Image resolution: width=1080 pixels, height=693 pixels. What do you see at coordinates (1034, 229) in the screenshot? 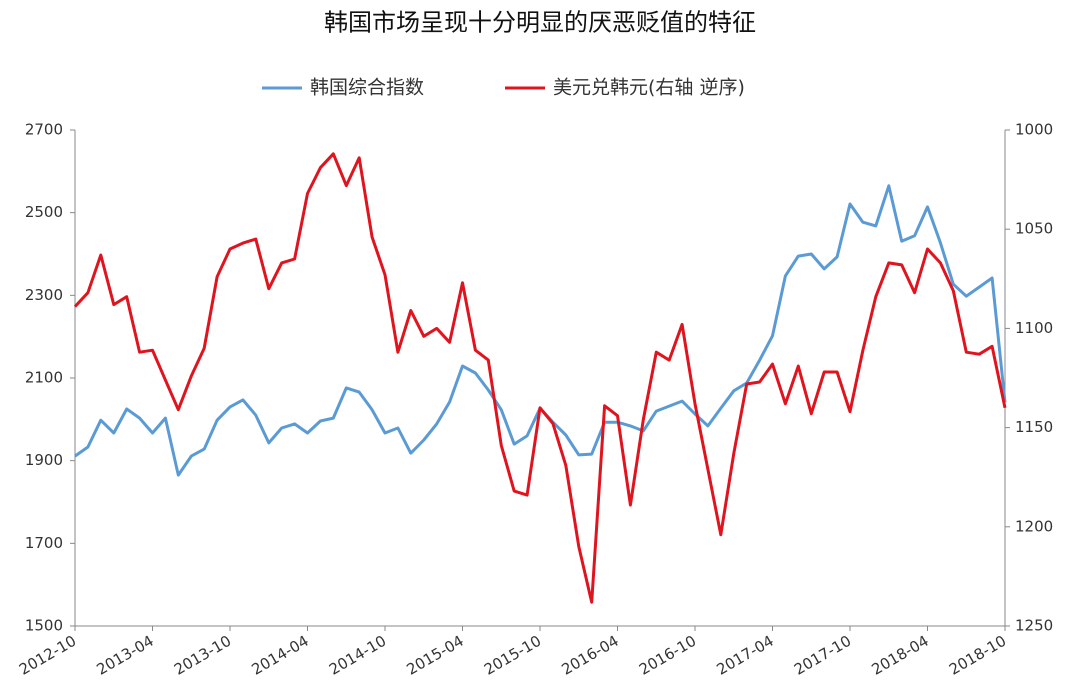
I see `y2-tick-label: 1050` at bounding box center [1034, 229].